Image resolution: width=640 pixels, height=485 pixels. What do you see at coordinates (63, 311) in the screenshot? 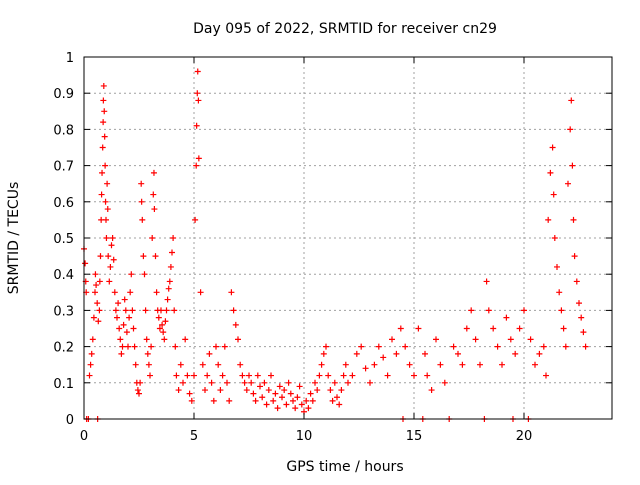
I see `y-tick-label: 0.3` at bounding box center [63, 311].